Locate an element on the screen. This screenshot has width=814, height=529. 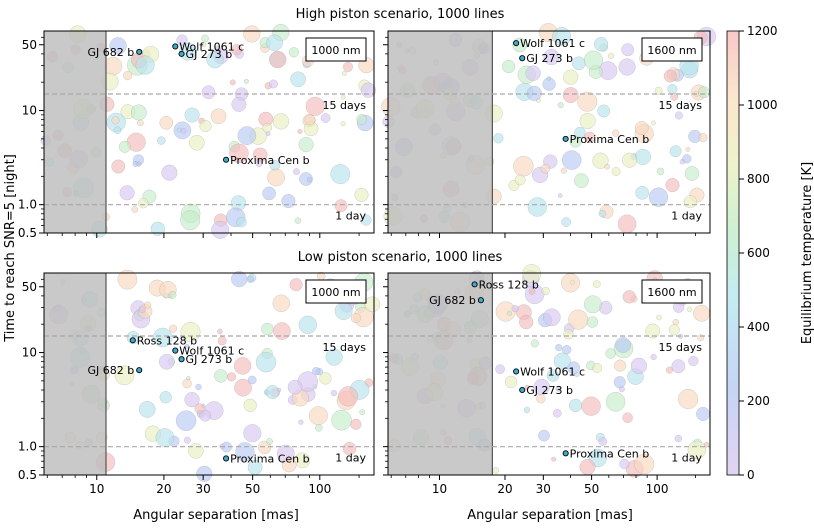
colorbar-tick-label: 400 is located at coordinates (758, 327).